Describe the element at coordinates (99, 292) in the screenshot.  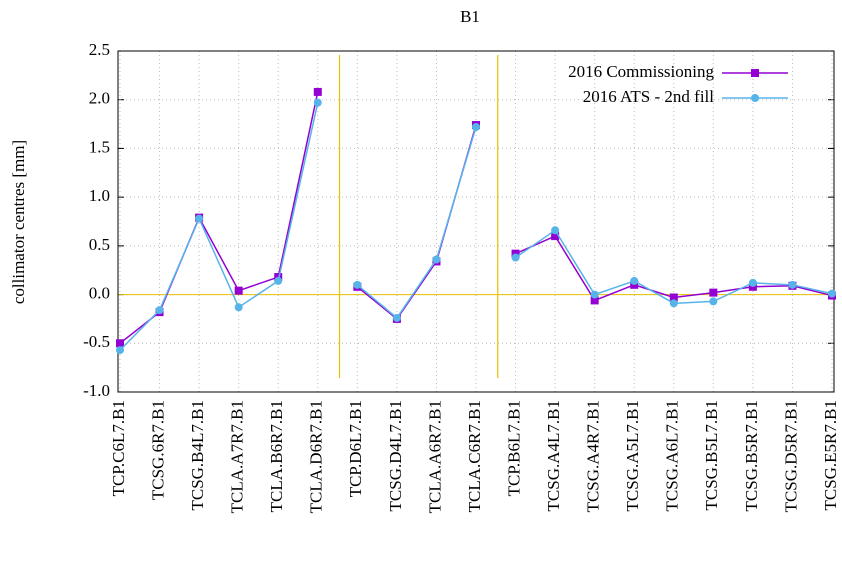
I see `y-tick-label: 0.0` at that location.